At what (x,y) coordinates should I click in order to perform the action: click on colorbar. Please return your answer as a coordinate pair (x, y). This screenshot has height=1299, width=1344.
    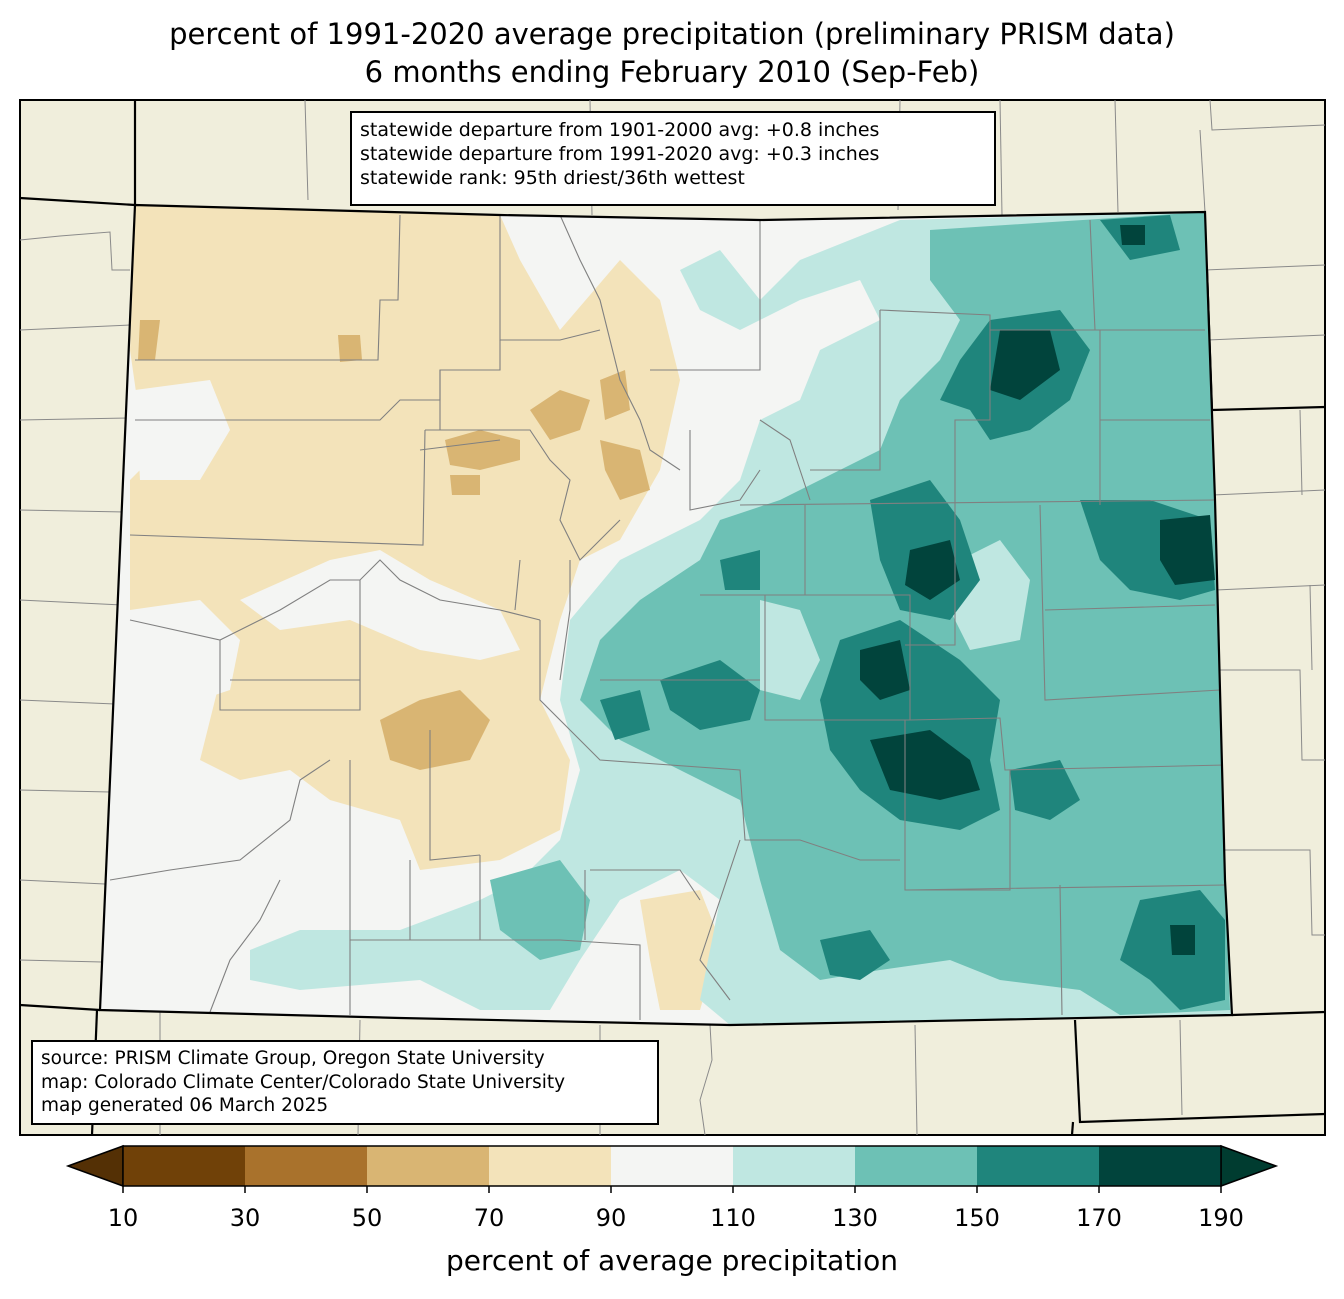
    Looking at the image, I should click on (672, 1168).